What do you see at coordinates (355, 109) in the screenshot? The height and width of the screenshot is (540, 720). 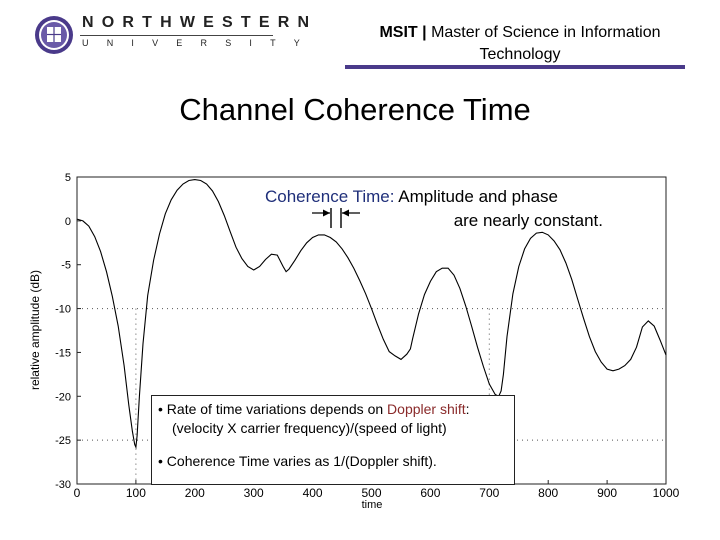 I see `slide-title: Channel Coherence Time` at bounding box center [355, 109].